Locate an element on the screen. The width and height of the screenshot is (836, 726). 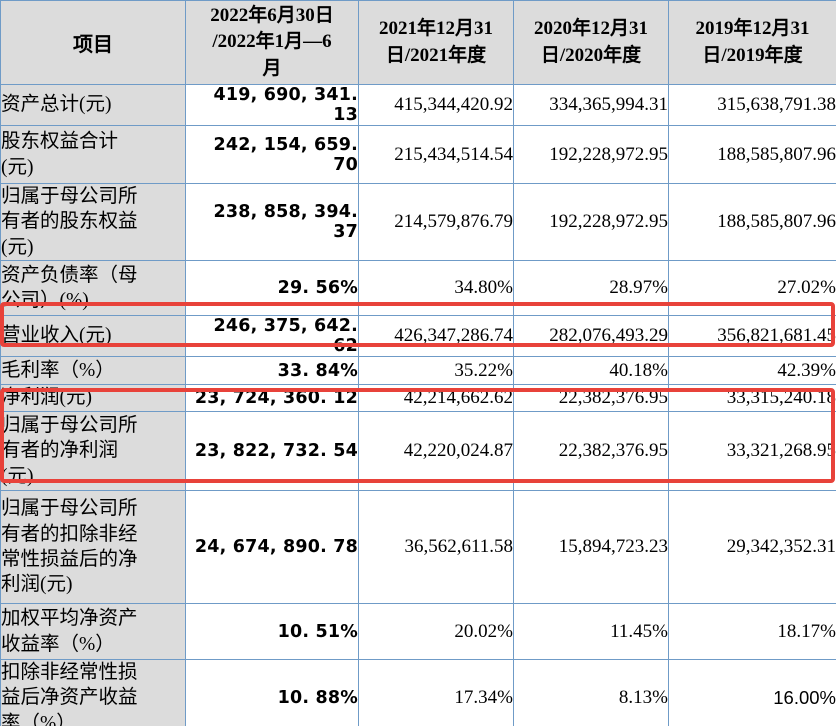
deducted-net-profit-label: 归属于母公司所 有者的扣除非经 常性损益后的净 利润(元) is located at coordinates (93, 547).